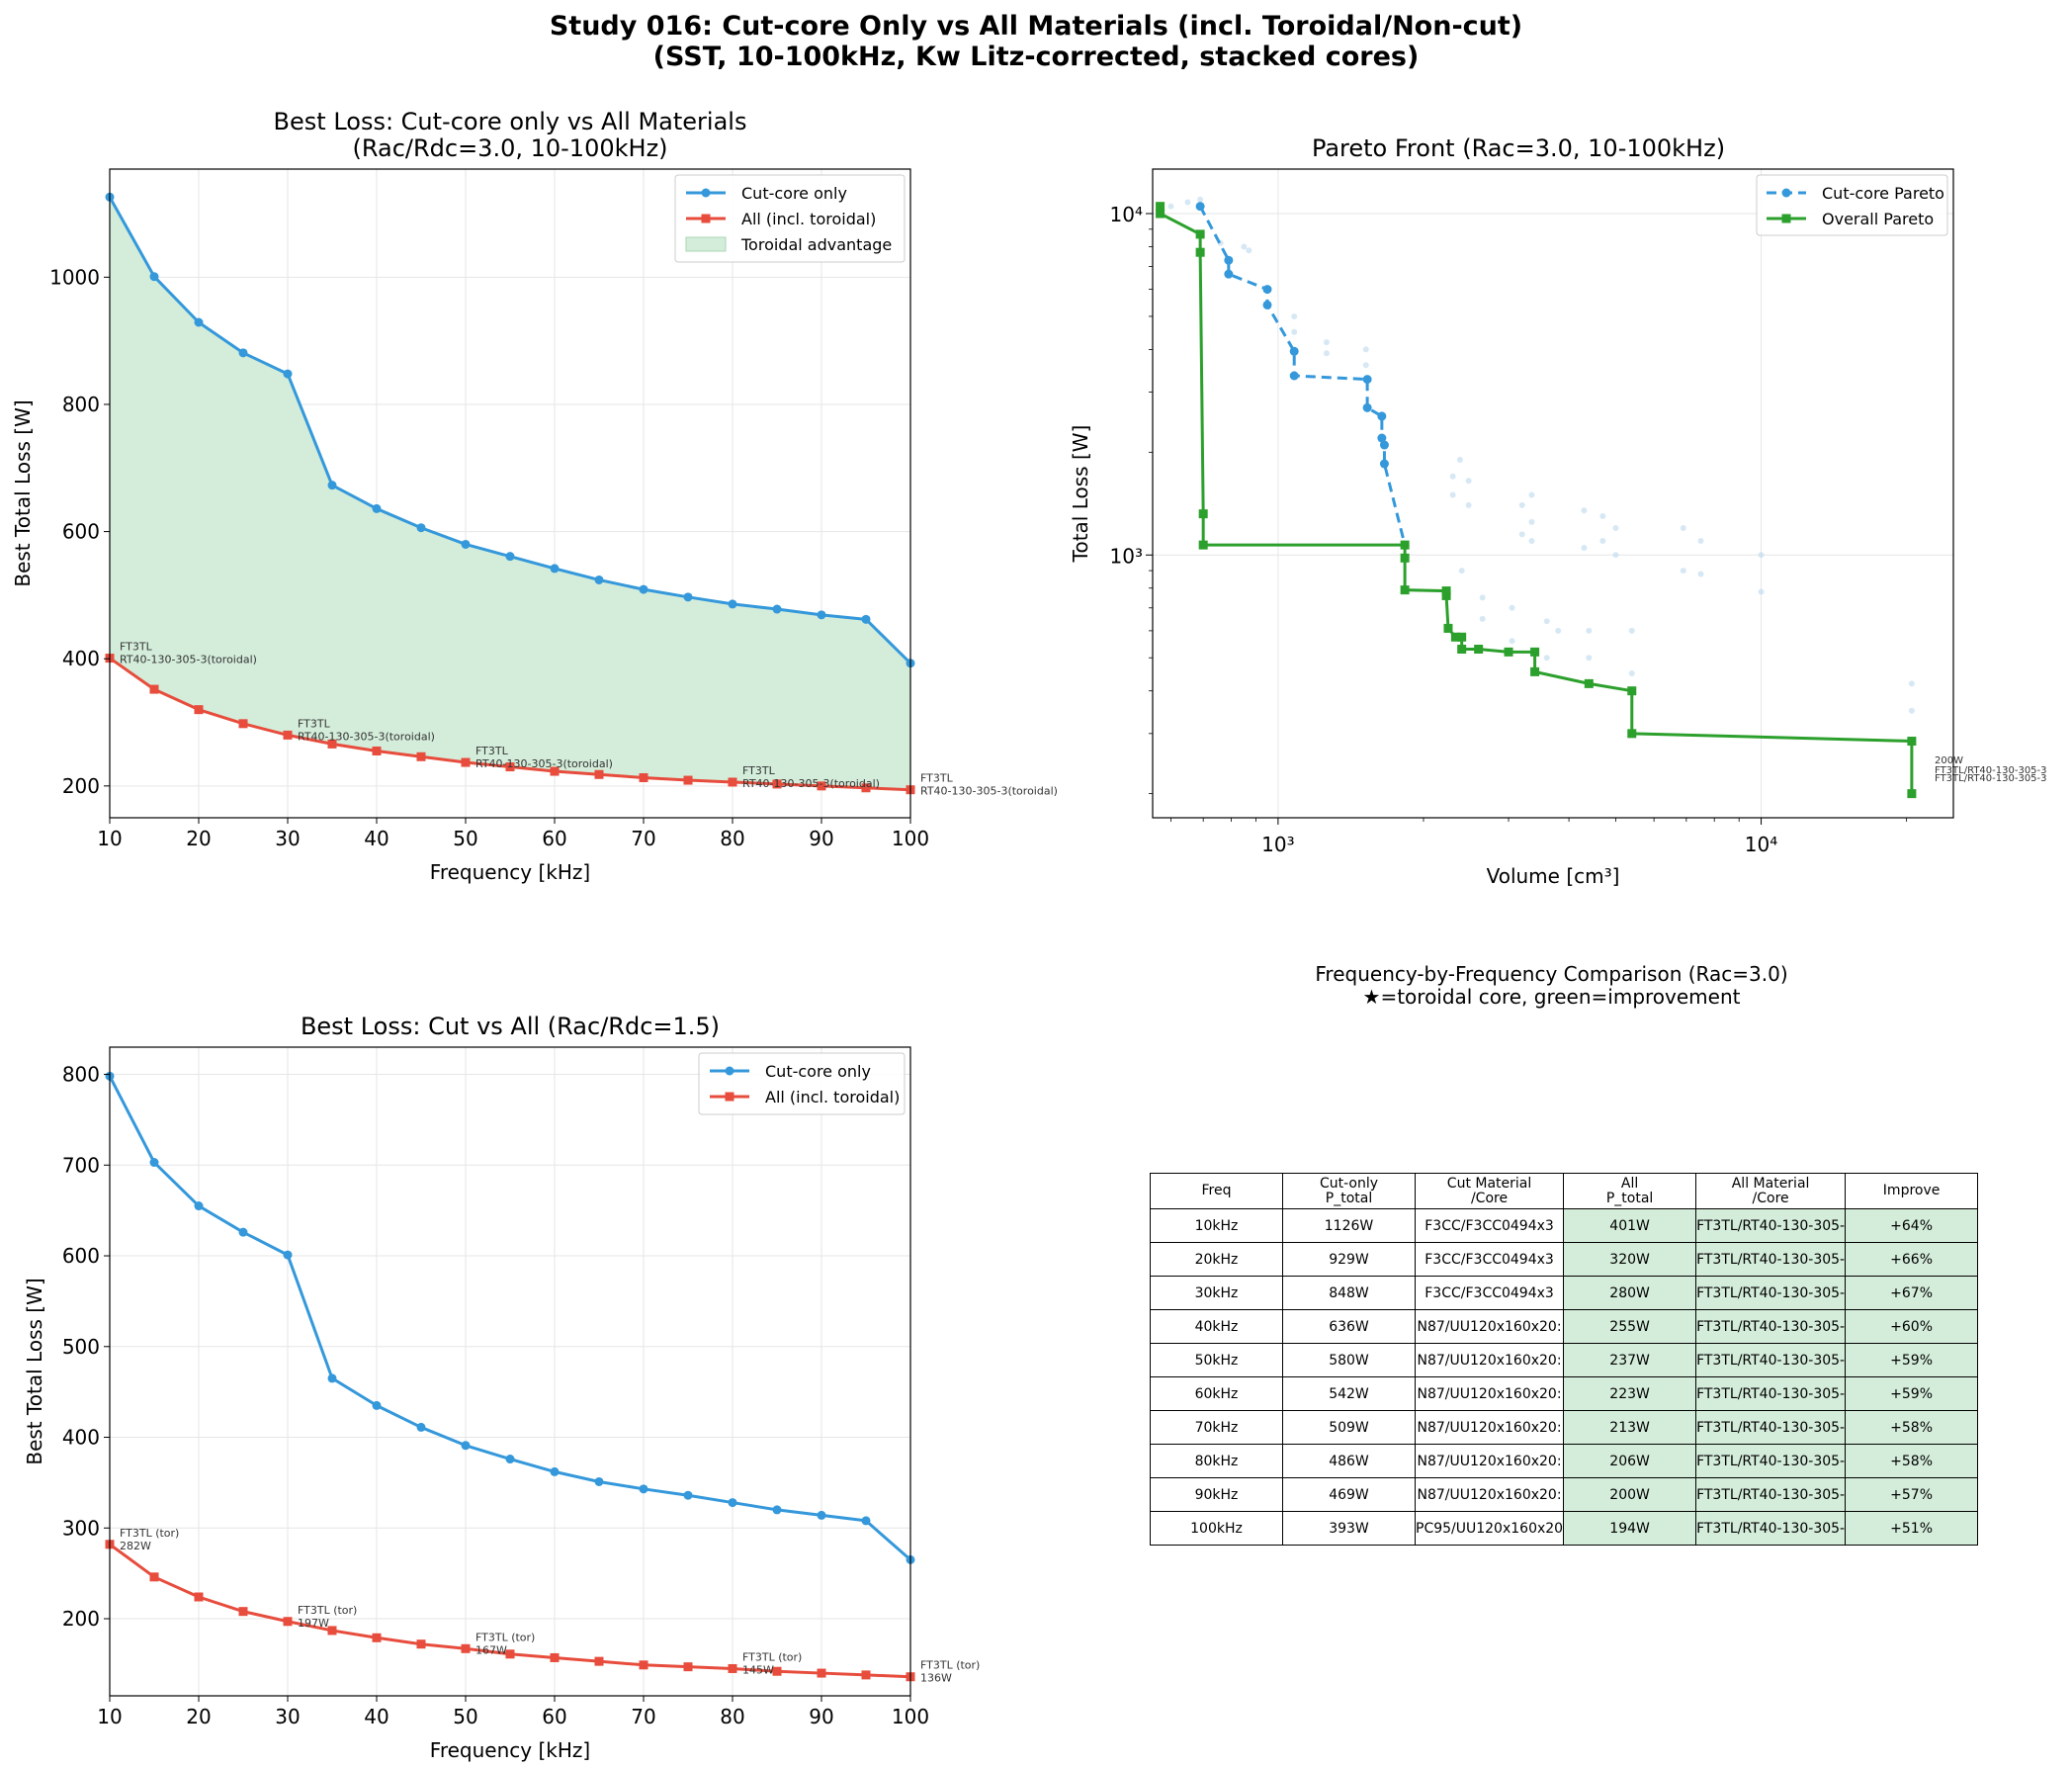  I want to click on table-cell: 200W, so click(1630, 1494).